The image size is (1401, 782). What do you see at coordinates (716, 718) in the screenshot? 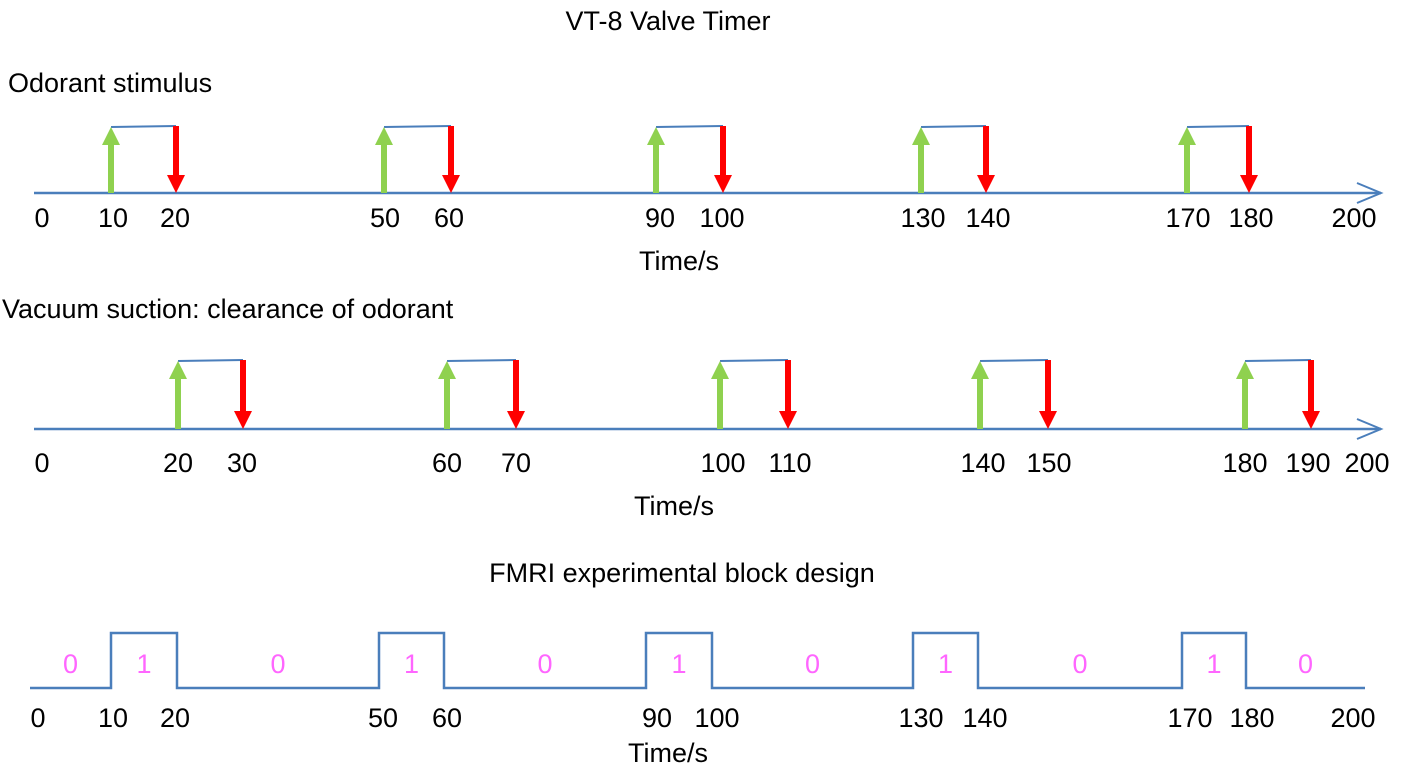
I see `fmri-tick-label: 100` at bounding box center [716, 718].